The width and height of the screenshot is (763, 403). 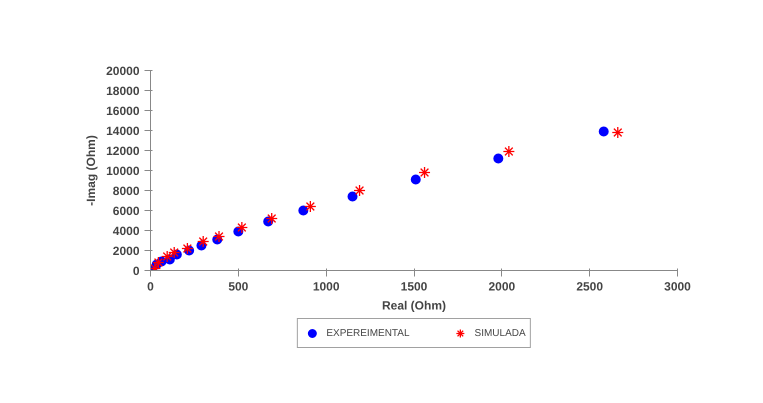 I want to click on y-tick-label: 10000, so click(x=123, y=171).